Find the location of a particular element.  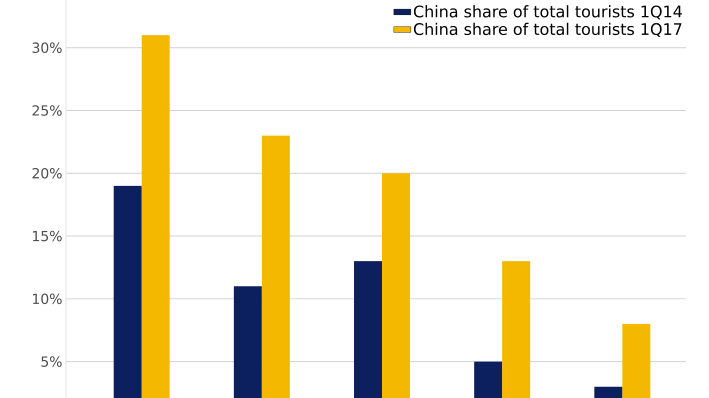

legend-label: China share of total tourists 1Q17 is located at coordinates (548, 29).